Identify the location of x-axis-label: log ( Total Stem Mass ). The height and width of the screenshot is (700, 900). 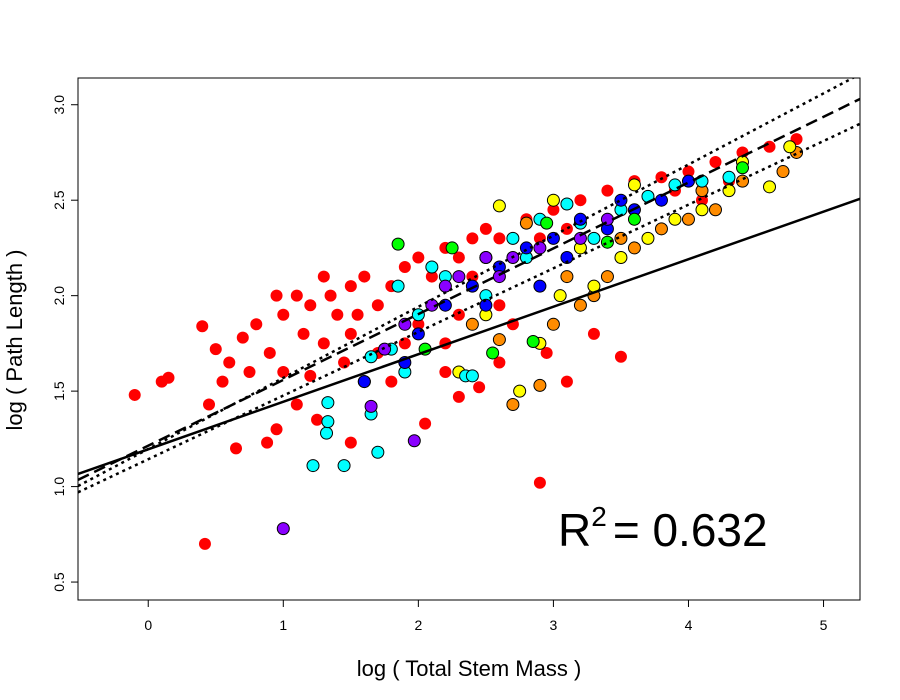
(469, 668).